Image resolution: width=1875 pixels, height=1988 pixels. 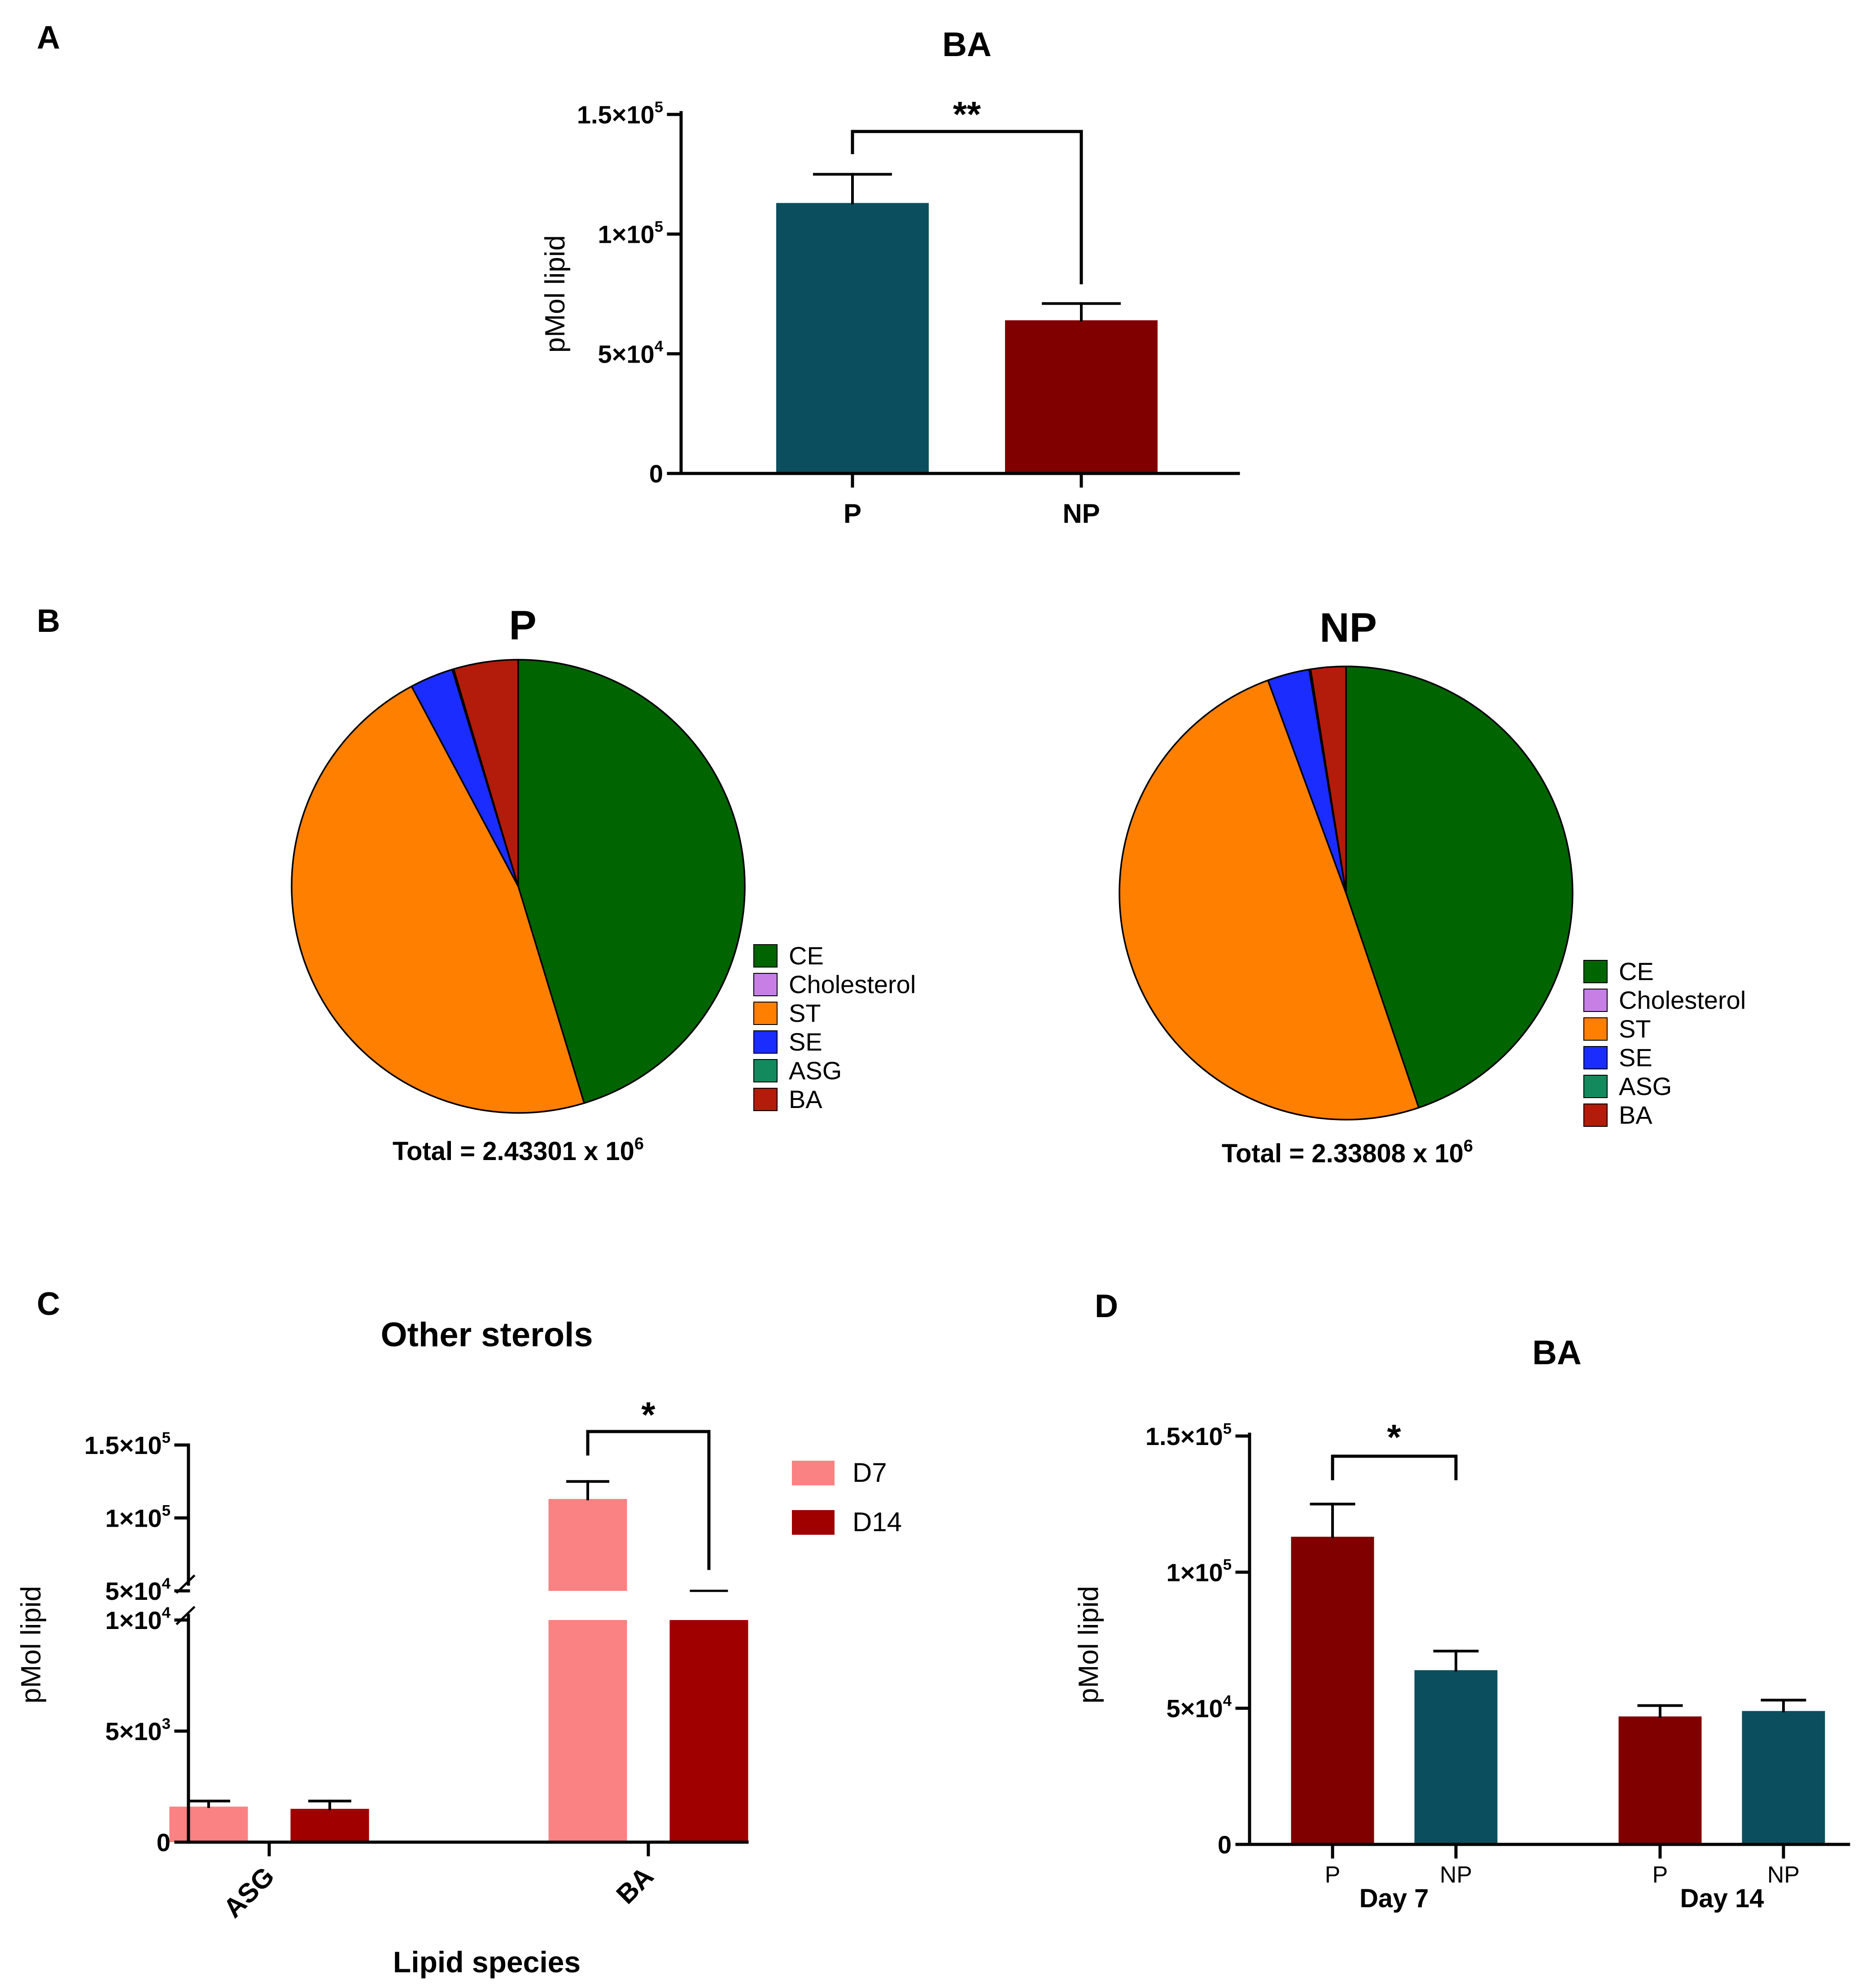 What do you see at coordinates (209, 1824) in the screenshot?
I see `panelC-bar-D7-ASG` at bounding box center [209, 1824].